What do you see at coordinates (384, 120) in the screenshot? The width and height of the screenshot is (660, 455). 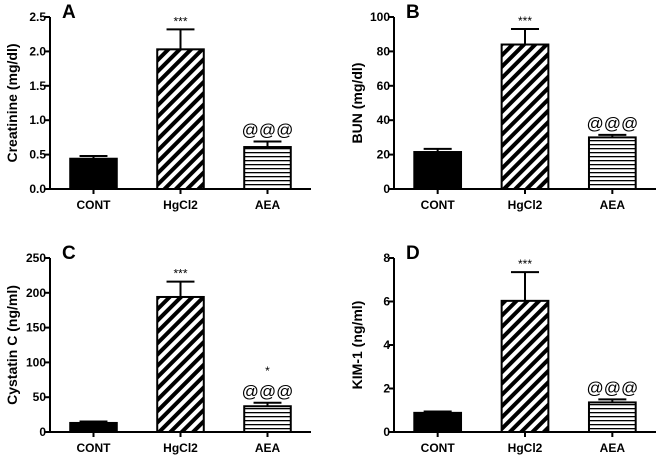 I see `y-tick-label: 40` at bounding box center [384, 120].